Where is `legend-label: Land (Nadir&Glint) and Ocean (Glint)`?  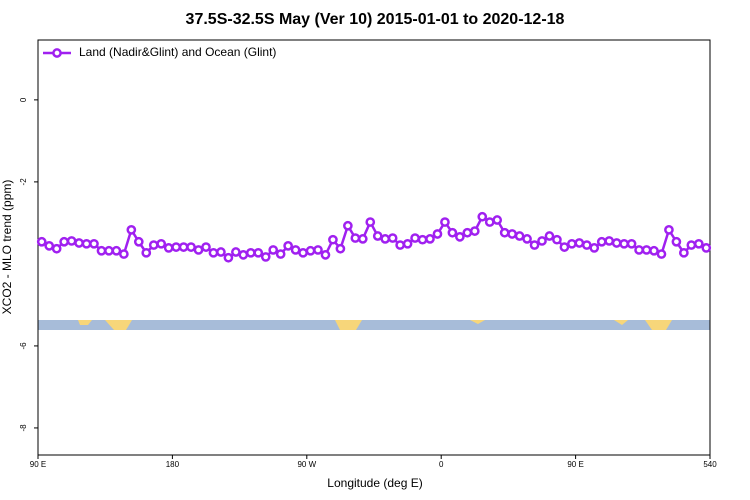 legend-label: Land (Nadir&Glint) and Ocean (Glint) is located at coordinates (177, 52).